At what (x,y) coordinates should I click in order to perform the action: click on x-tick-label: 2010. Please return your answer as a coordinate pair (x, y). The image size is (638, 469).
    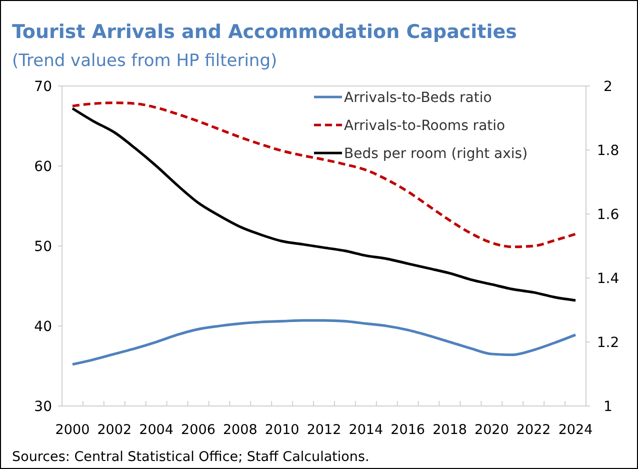
    Looking at the image, I should click on (282, 430).